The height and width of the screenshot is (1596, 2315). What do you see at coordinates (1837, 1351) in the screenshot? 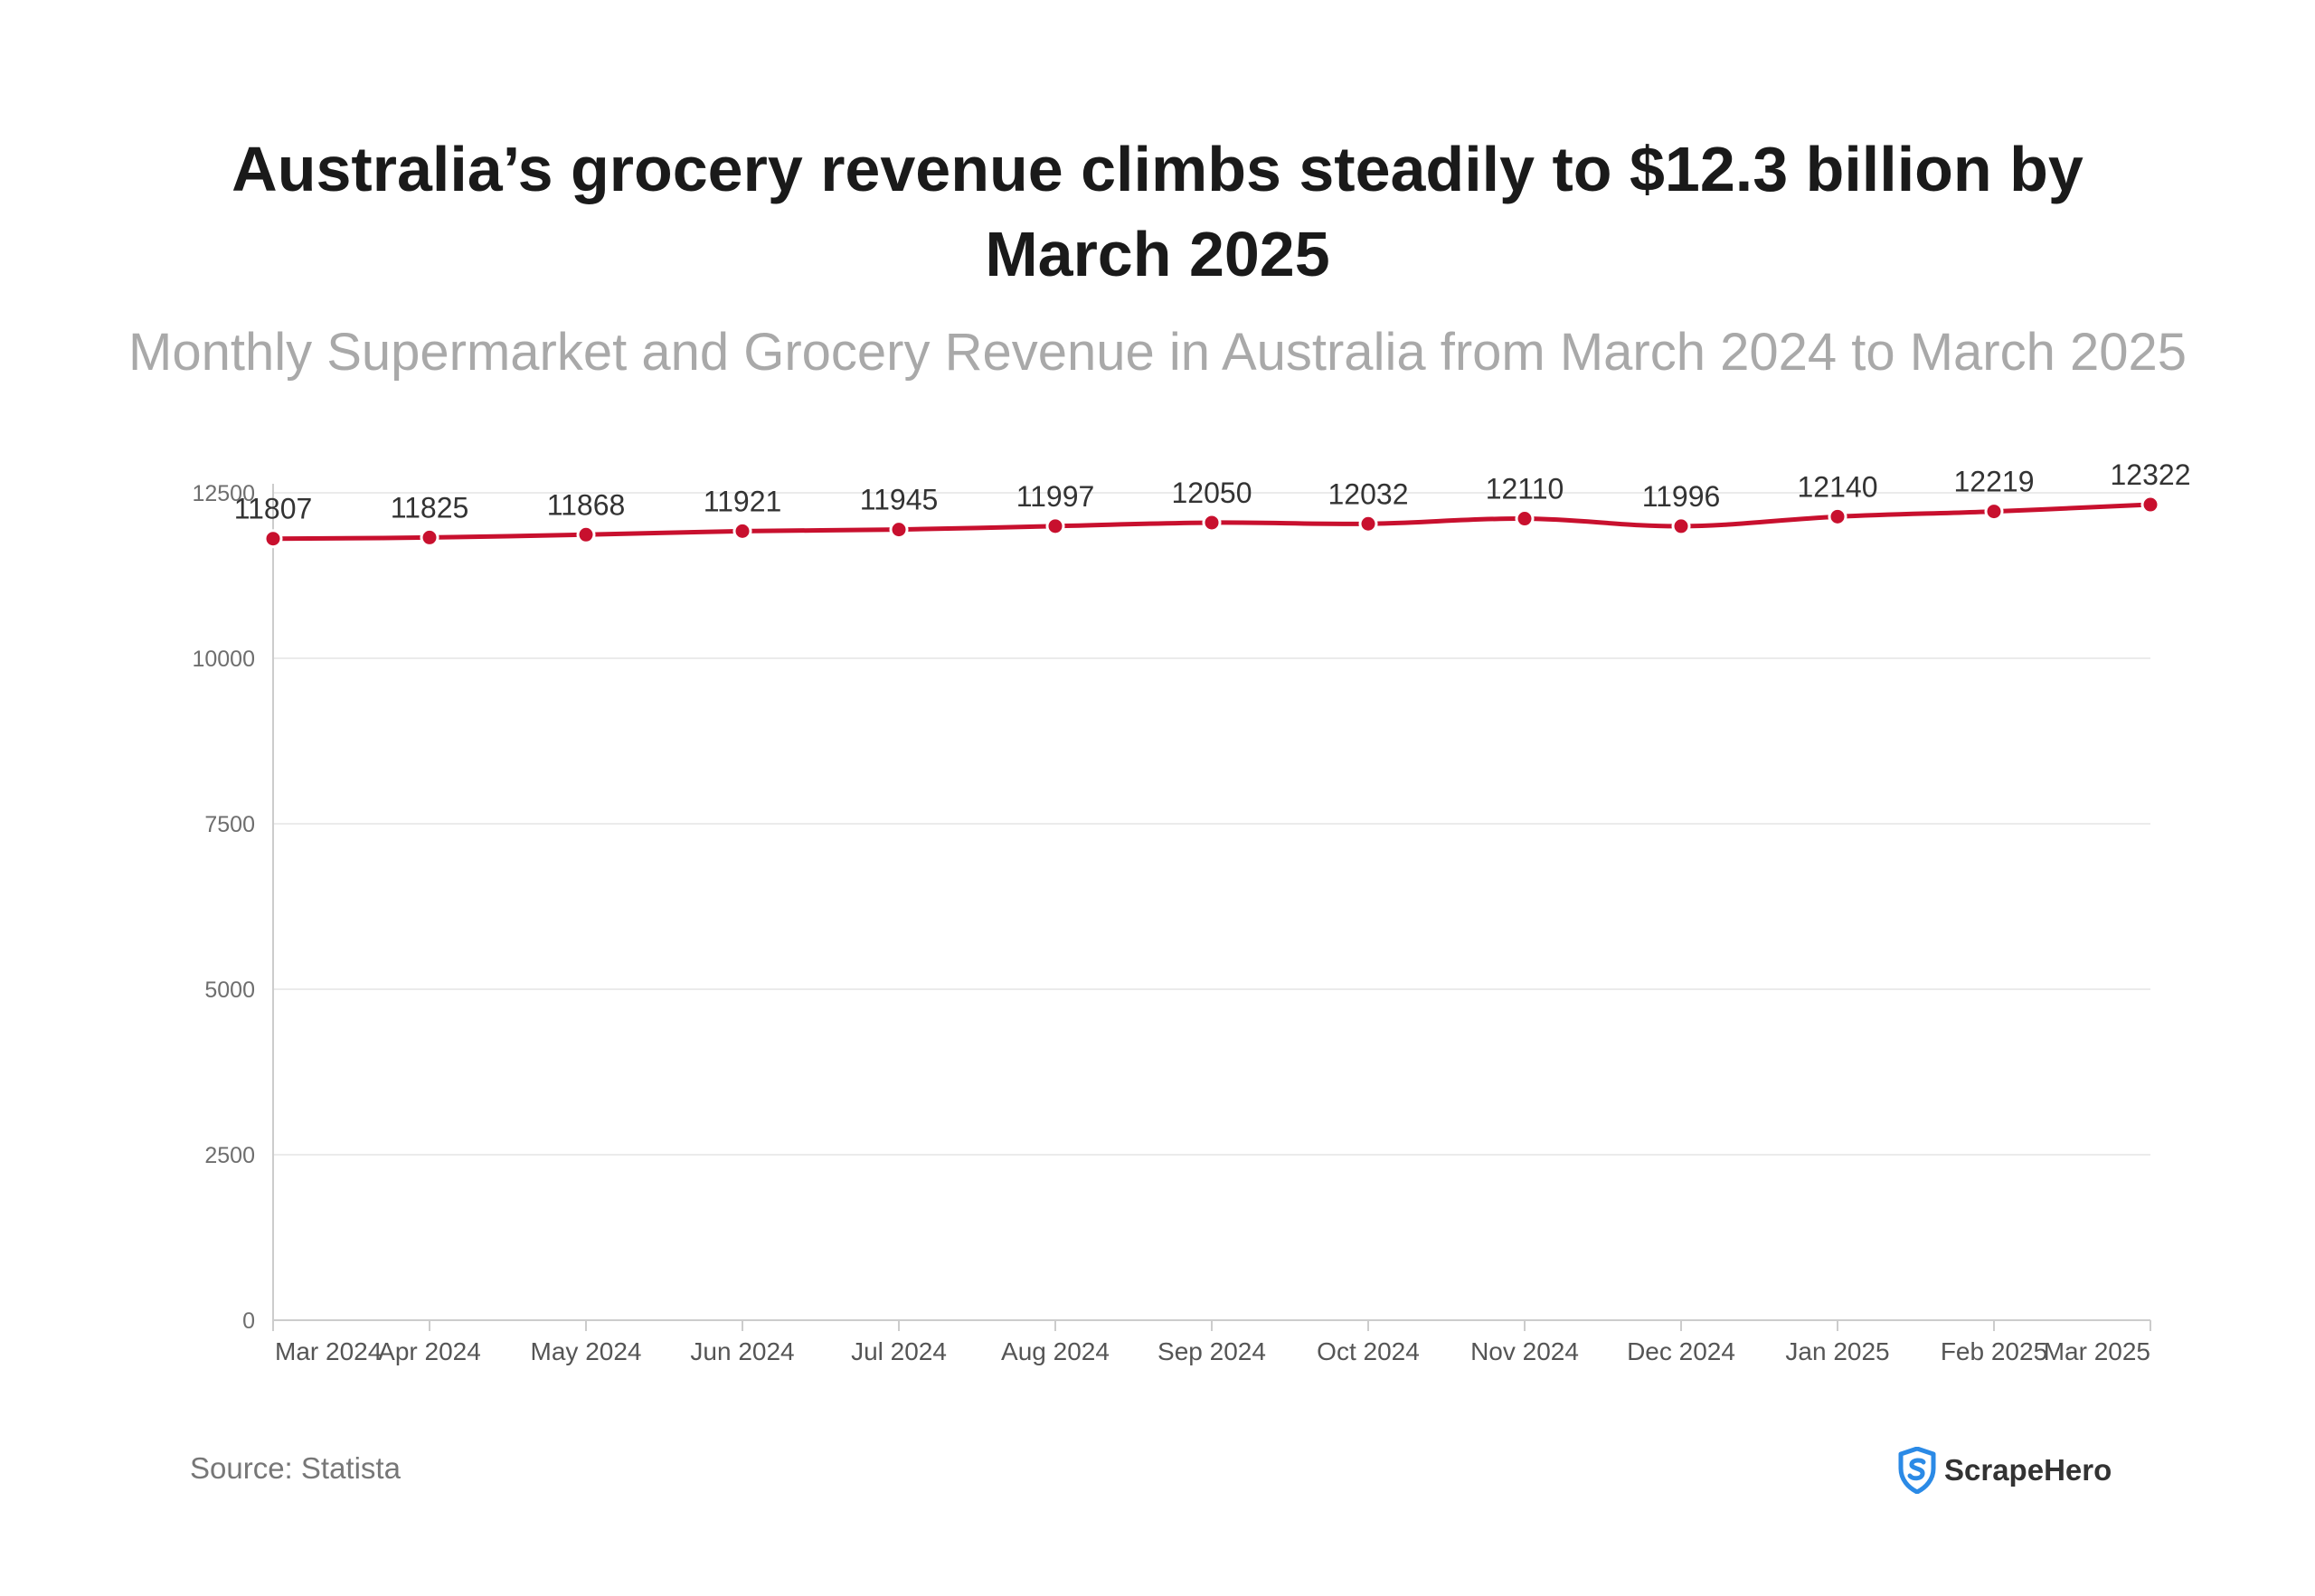
I see `x-tick-label: Jan 2025` at bounding box center [1837, 1351].